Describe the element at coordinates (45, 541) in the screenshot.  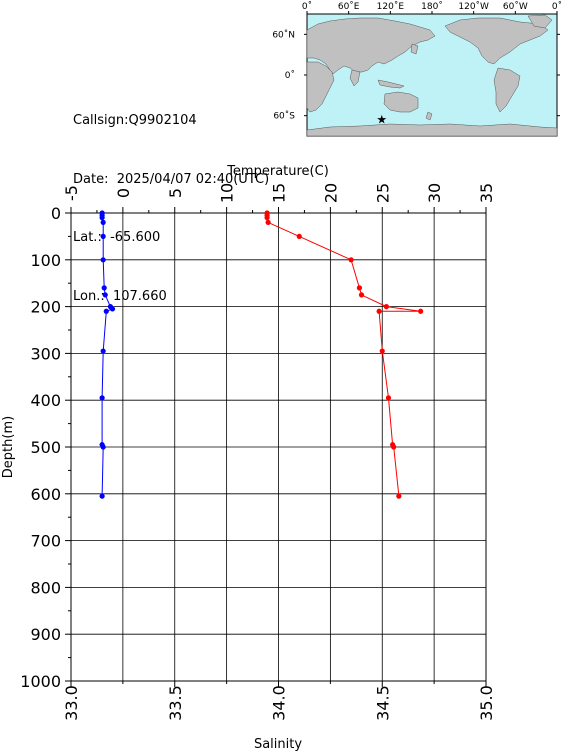
I see `depth-tick-label: 700` at that location.